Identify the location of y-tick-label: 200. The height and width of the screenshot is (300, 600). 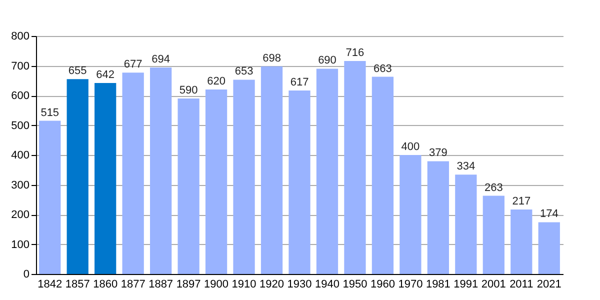
(20, 215).